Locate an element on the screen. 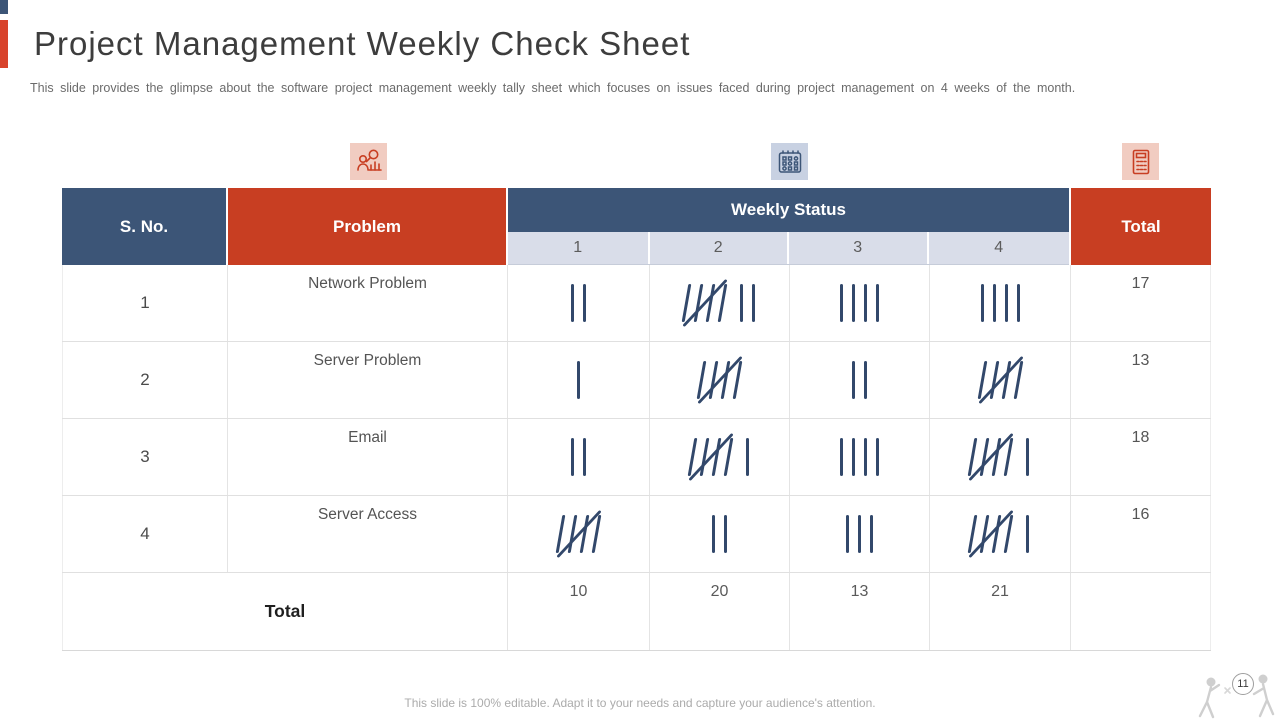 The width and height of the screenshot is (1280, 720). table-row: 3 Email 18 is located at coordinates (636, 457).